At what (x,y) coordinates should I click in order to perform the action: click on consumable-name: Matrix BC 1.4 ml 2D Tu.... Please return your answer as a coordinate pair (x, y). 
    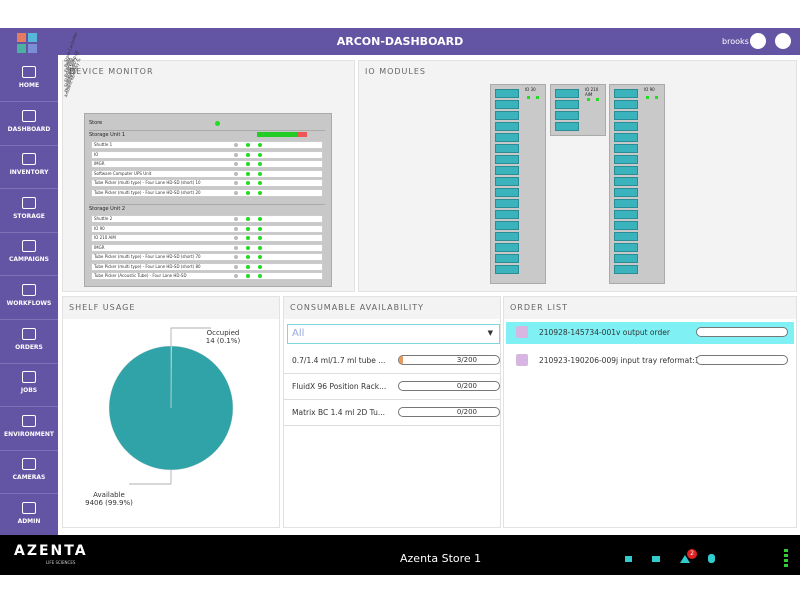
    Looking at the image, I should click on (338, 412).